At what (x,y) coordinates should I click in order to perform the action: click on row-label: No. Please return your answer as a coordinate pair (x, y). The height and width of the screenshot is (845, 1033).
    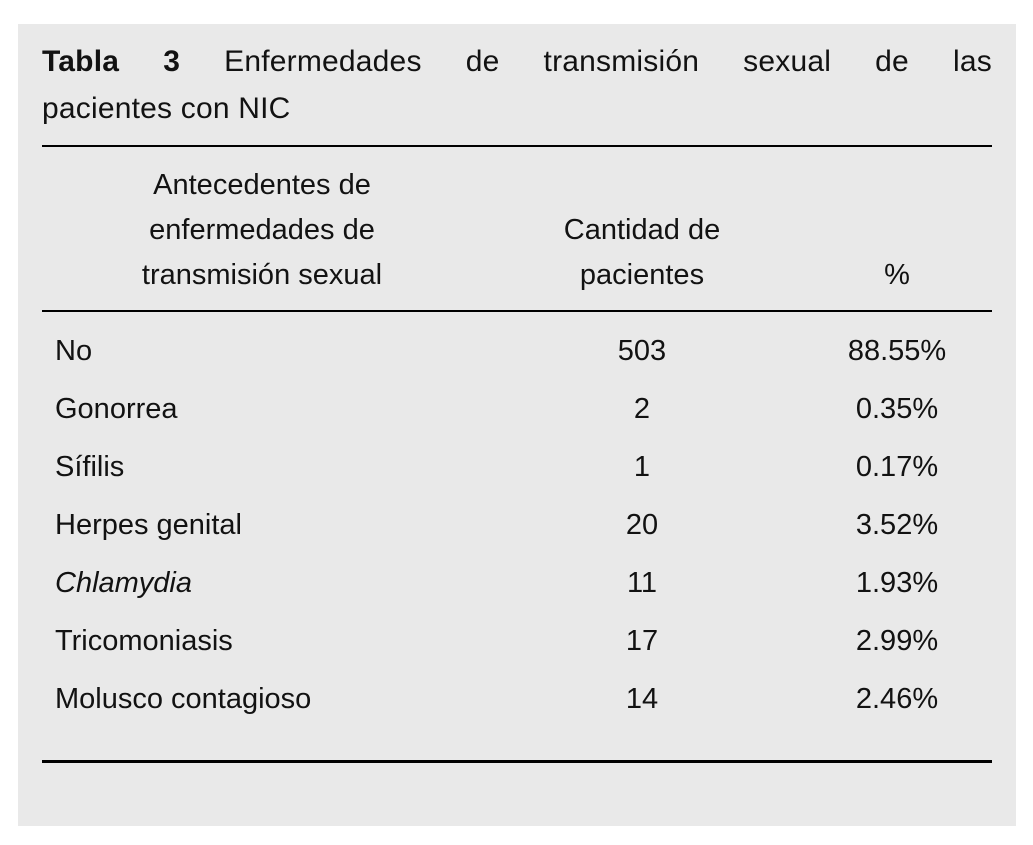
    Looking at the image, I should click on (74, 350).